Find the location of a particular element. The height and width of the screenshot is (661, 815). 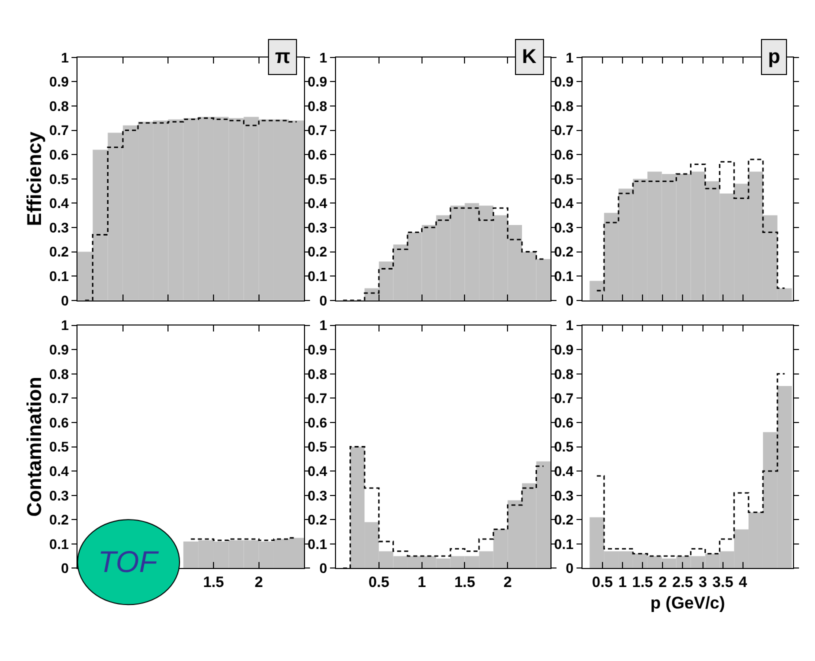

y-axis-title: Contamination is located at coordinates (35, 446).